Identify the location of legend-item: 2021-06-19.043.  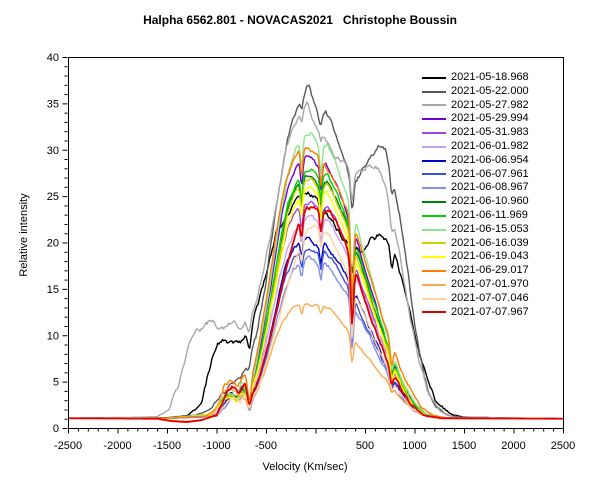
(475, 257).